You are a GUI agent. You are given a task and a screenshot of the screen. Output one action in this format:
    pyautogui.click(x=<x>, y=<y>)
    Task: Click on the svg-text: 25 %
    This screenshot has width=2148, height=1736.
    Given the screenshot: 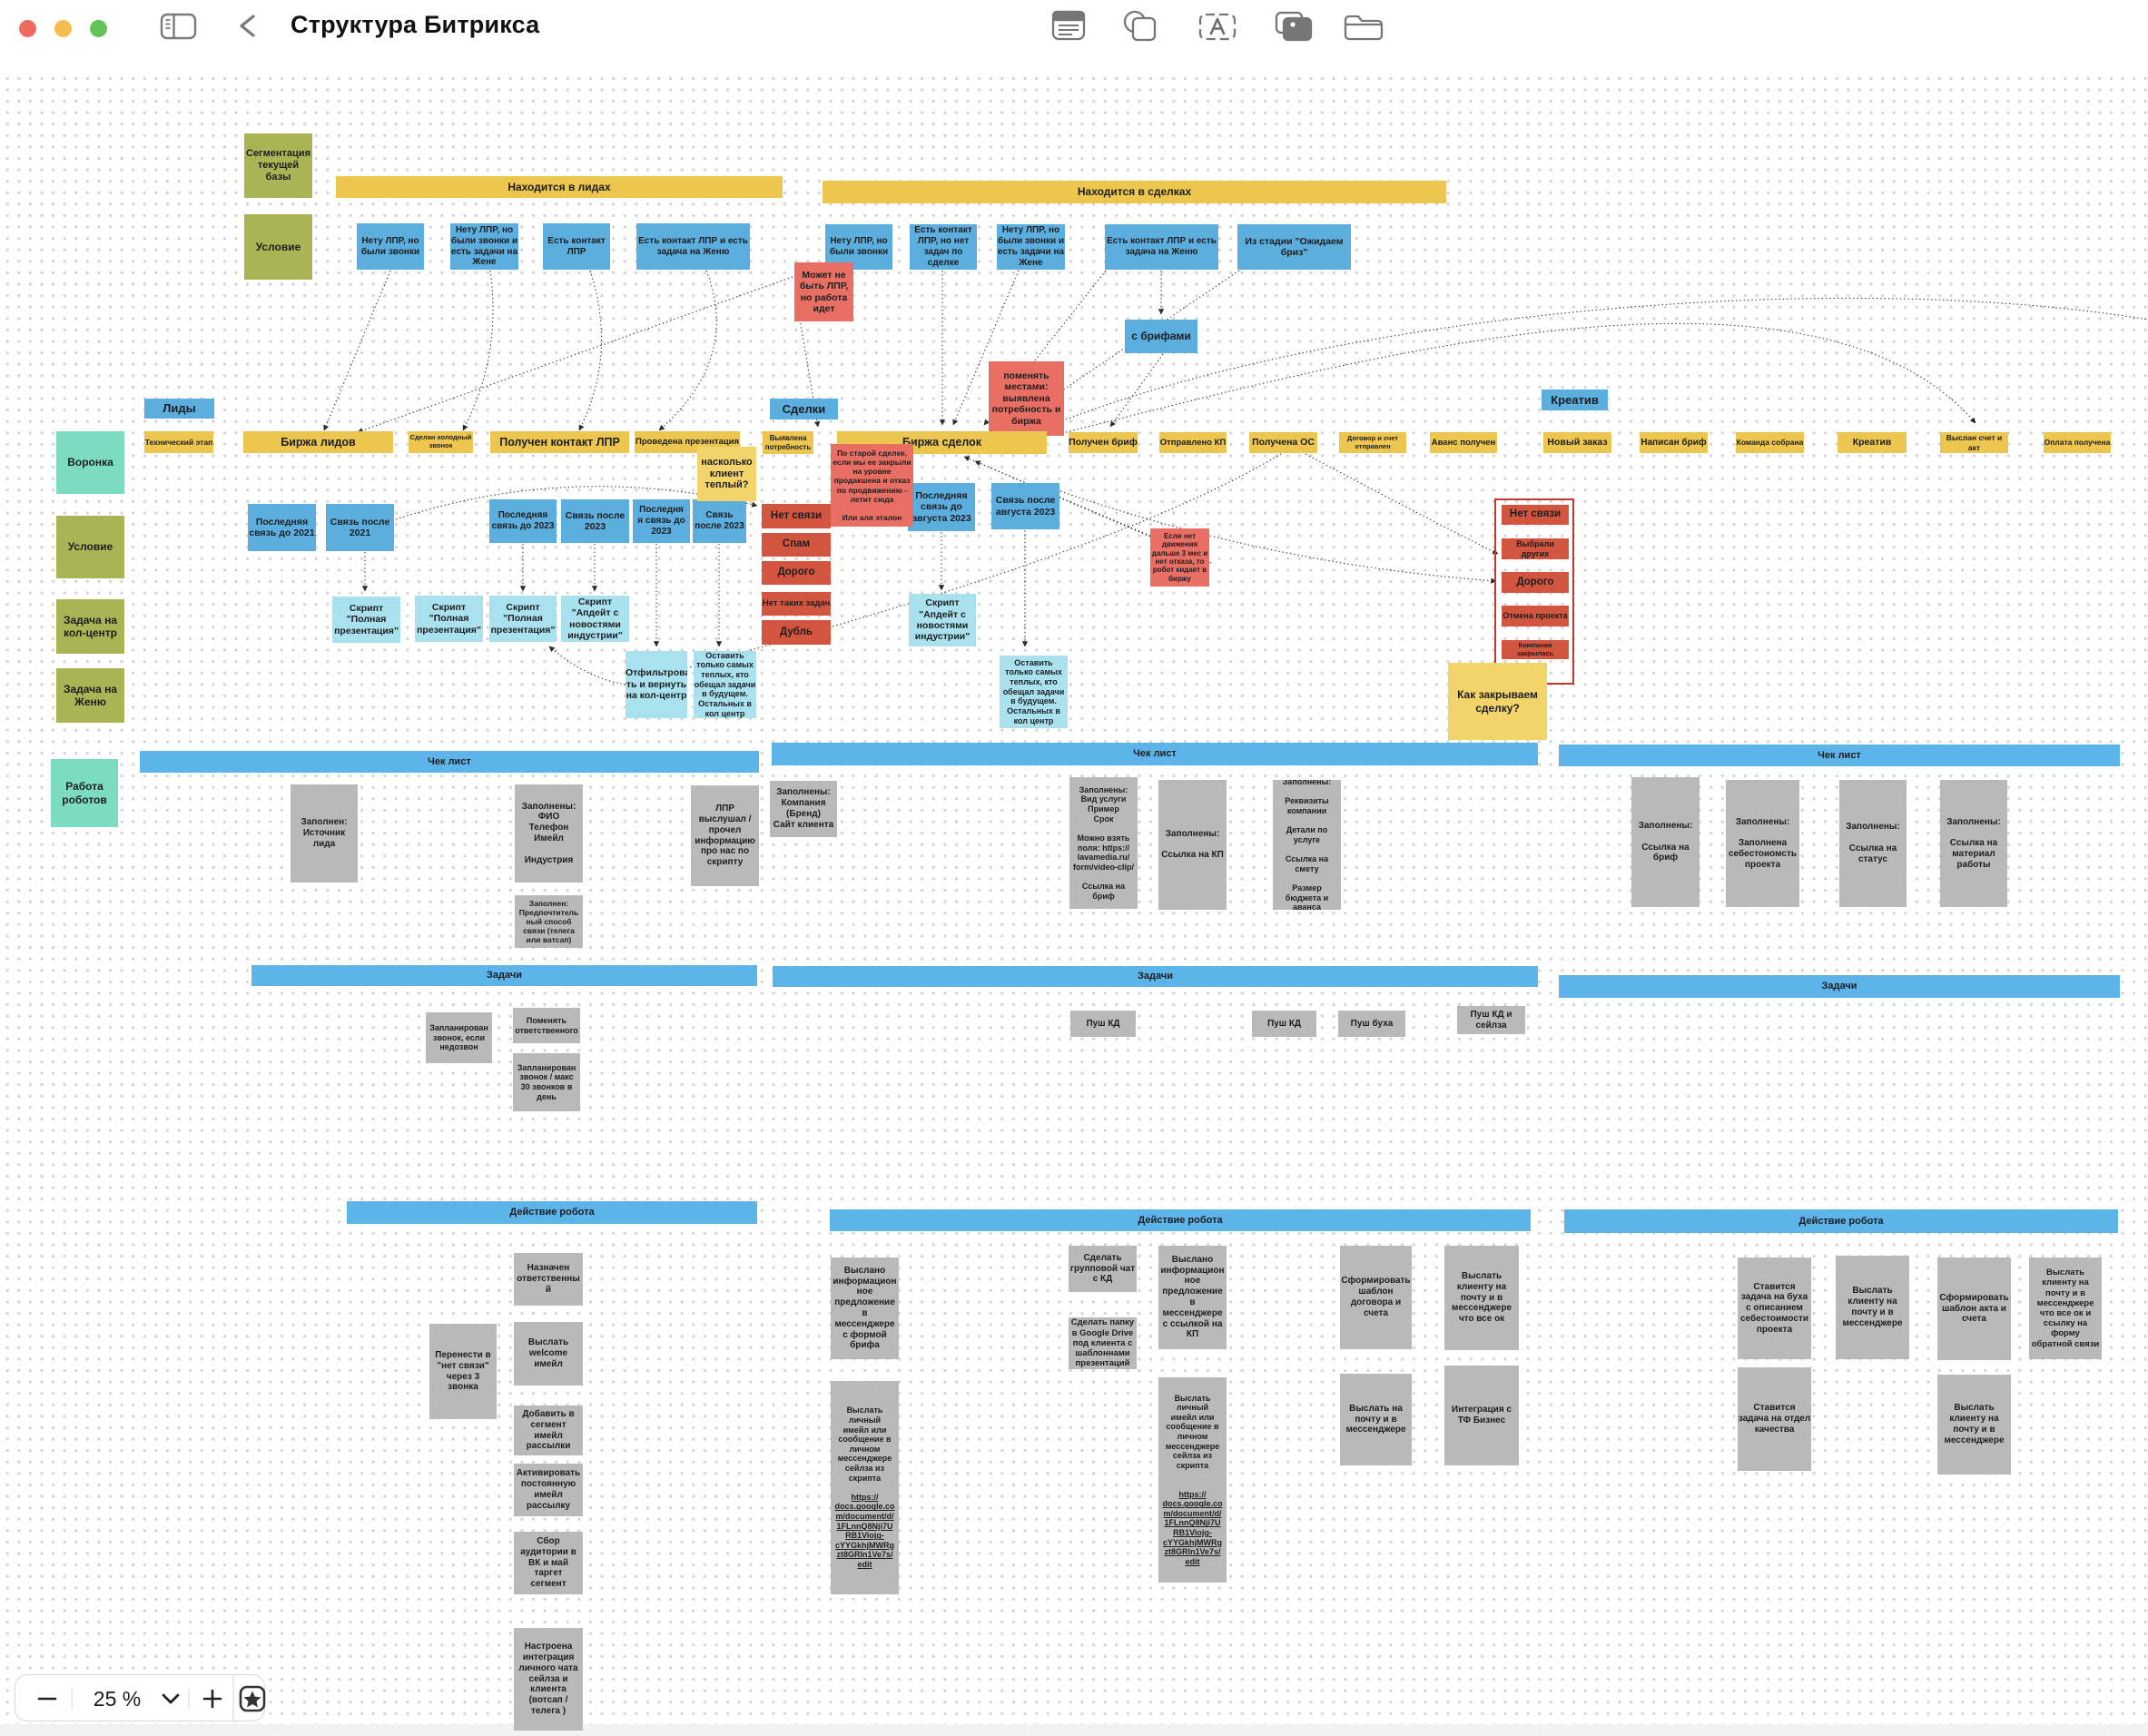 What is the action you would take?
    pyautogui.click(x=117, y=1699)
    